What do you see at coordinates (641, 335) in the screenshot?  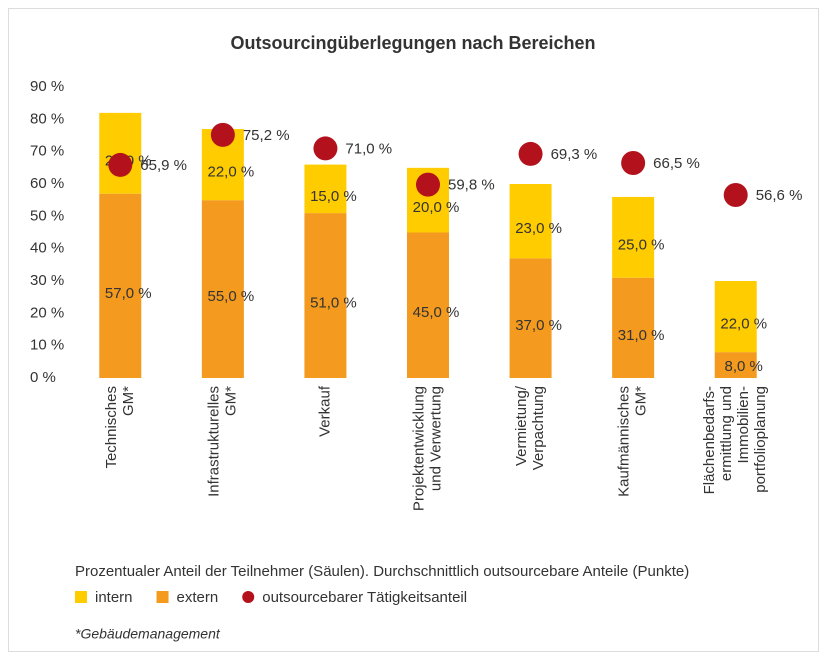 I see `value-label: 31,0 %` at bounding box center [641, 335].